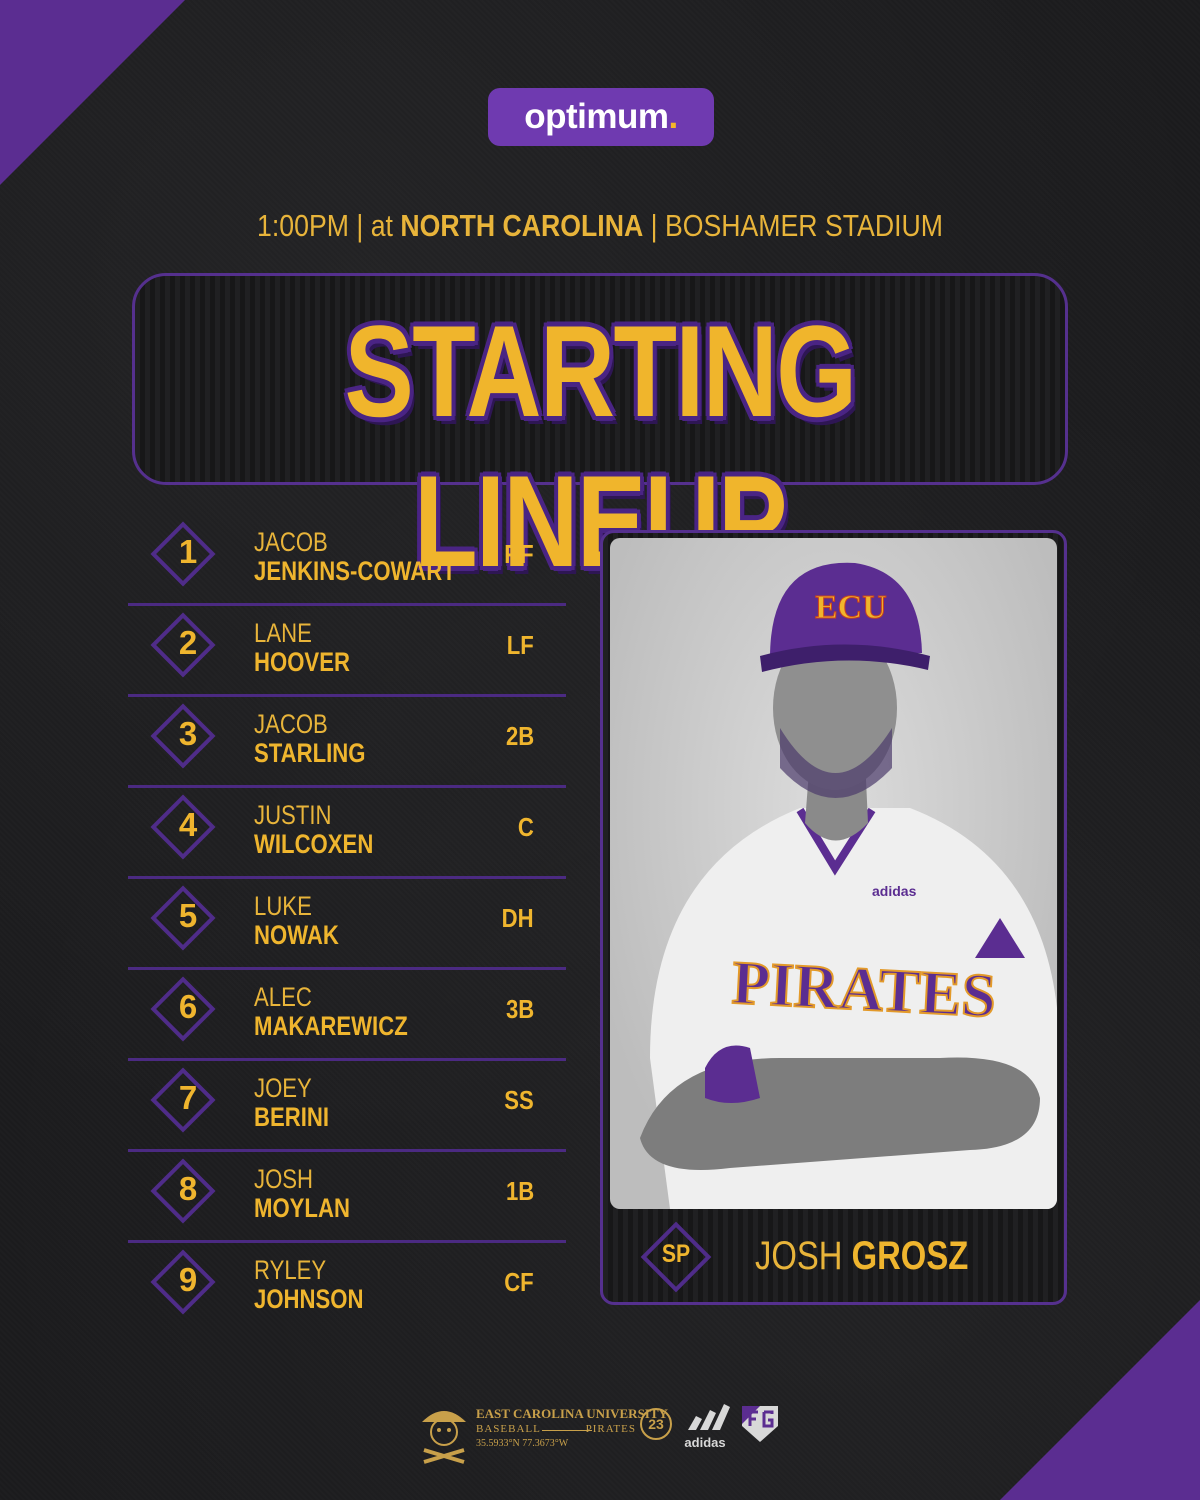 This screenshot has width=1200, height=1500. What do you see at coordinates (310, 753) in the screenshot?
I see `player-last-name: STARLING` at bounding box center [310, 753].